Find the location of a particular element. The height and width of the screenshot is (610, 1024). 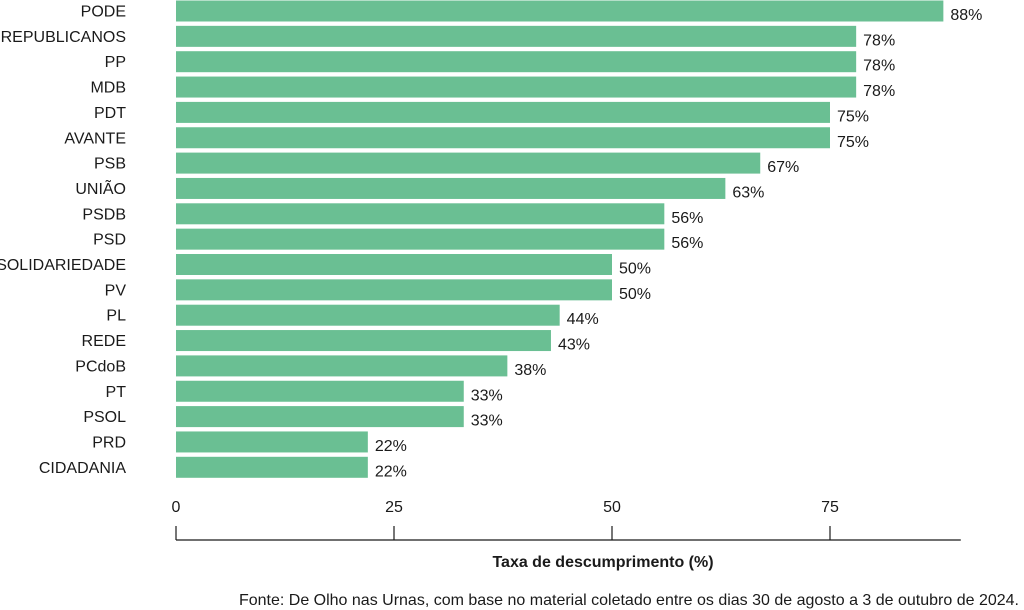

bar-pp is located at coordinates (516, 62).